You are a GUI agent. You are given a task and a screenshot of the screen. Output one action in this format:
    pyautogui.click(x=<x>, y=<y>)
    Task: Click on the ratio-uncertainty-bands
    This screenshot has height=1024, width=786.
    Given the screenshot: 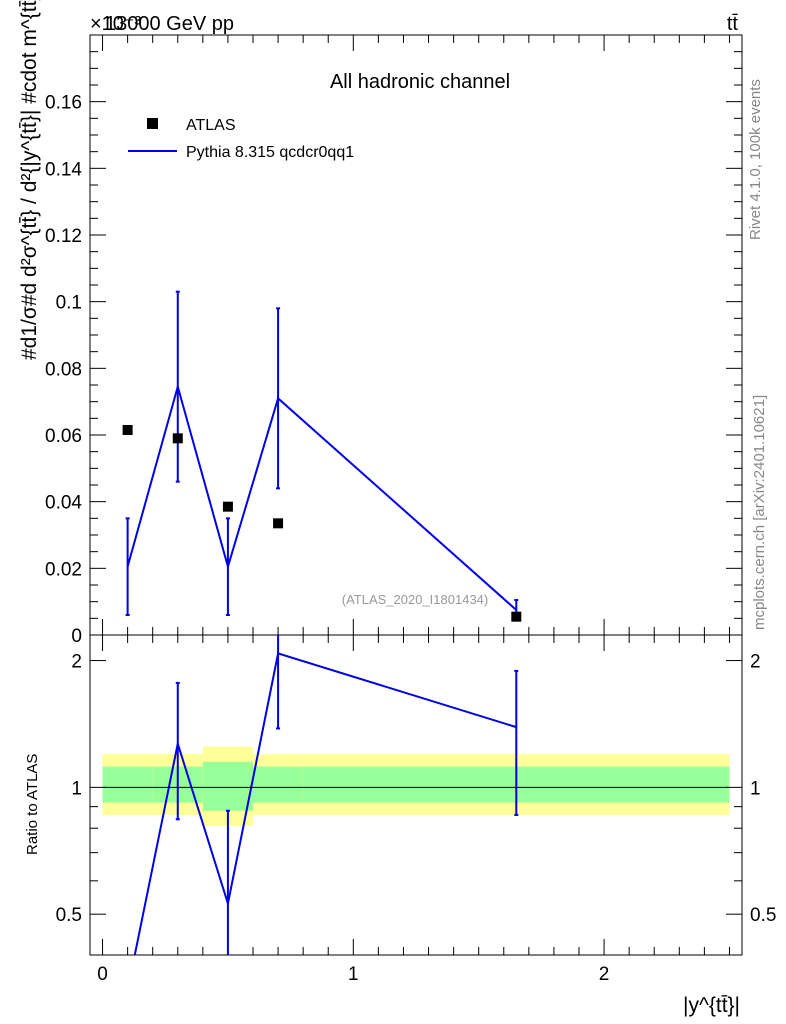 What is the action you would take?
    pyautogui.click(x=416, y=786)
    